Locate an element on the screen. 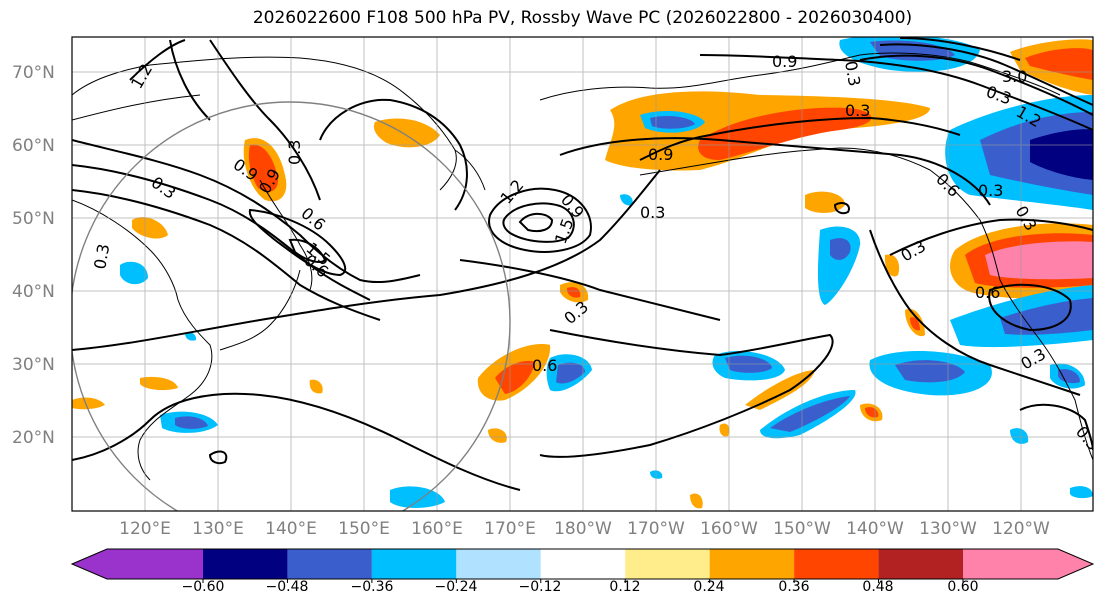 The width and height of the screenshot is (1105, 604). colorbar-tick-label: 0.12 is located at coordinates (624, 587).